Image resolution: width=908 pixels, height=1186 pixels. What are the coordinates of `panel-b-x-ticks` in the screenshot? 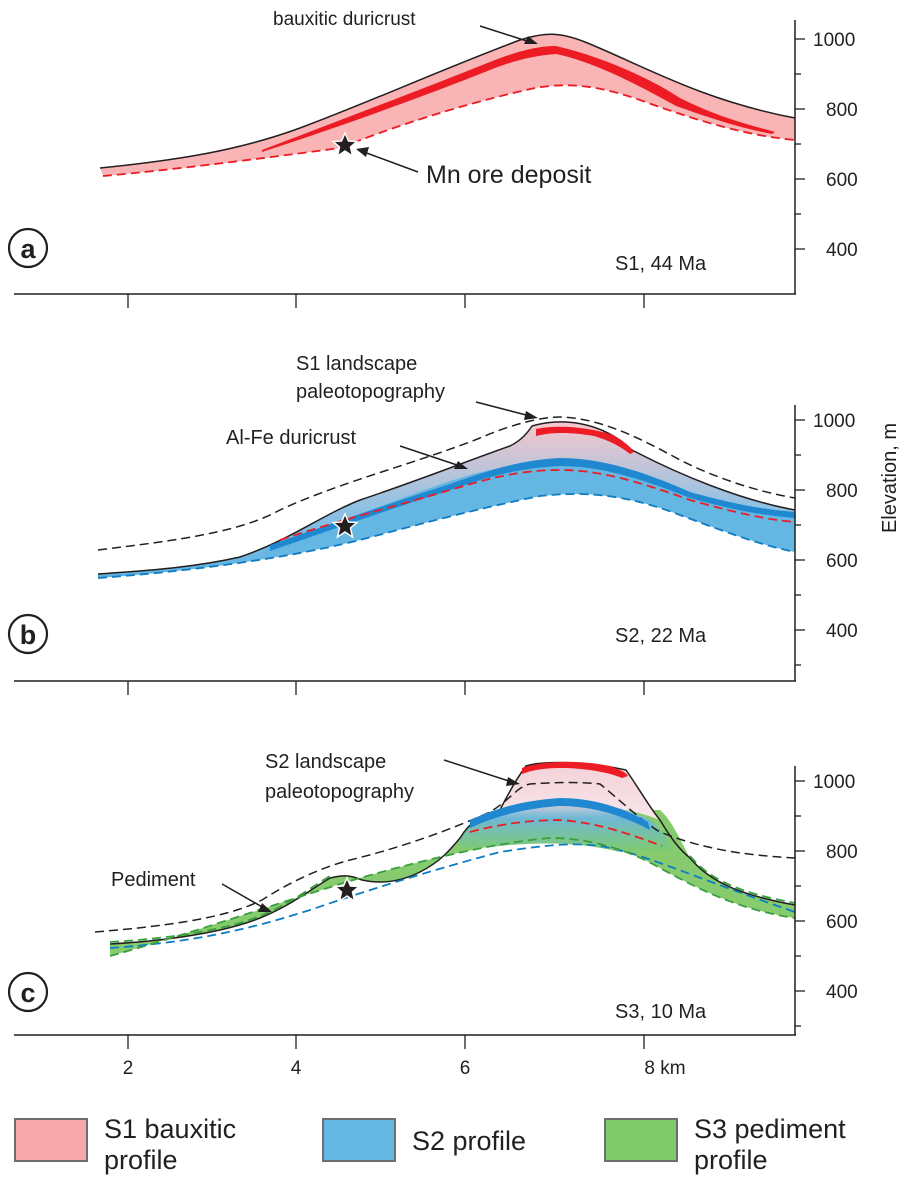 It's located at (386, 688).